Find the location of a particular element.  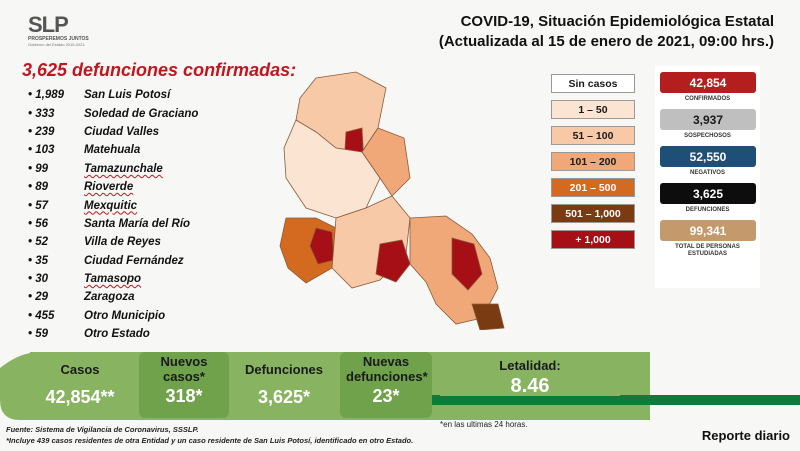

map-region-valles is located at coordinates (467, 264).